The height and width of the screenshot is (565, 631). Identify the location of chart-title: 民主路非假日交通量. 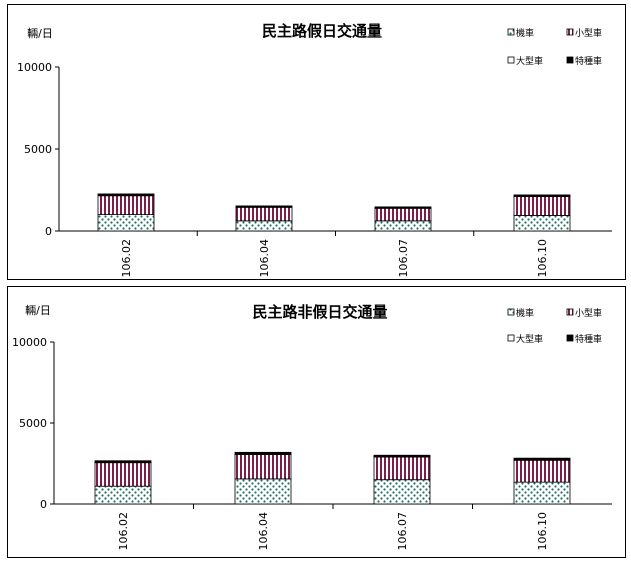
(319, 312).